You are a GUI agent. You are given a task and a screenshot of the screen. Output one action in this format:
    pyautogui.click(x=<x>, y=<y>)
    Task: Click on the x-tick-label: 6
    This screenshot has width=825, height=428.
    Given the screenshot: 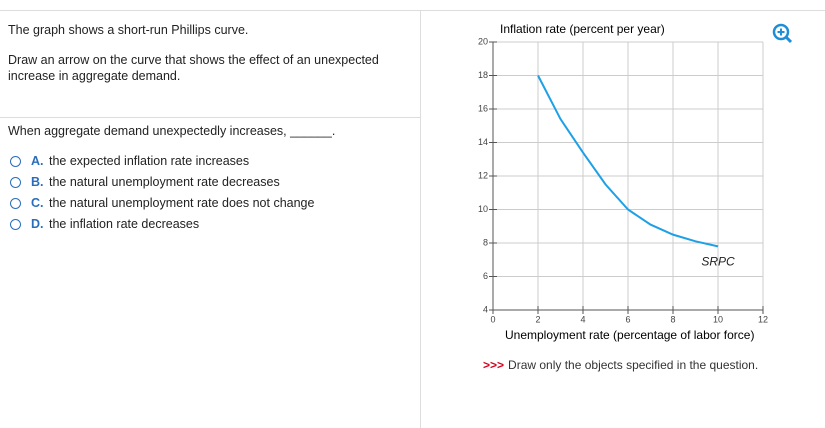 What is the action you would take?
    pyautogui.click(x=627, y=319)
    